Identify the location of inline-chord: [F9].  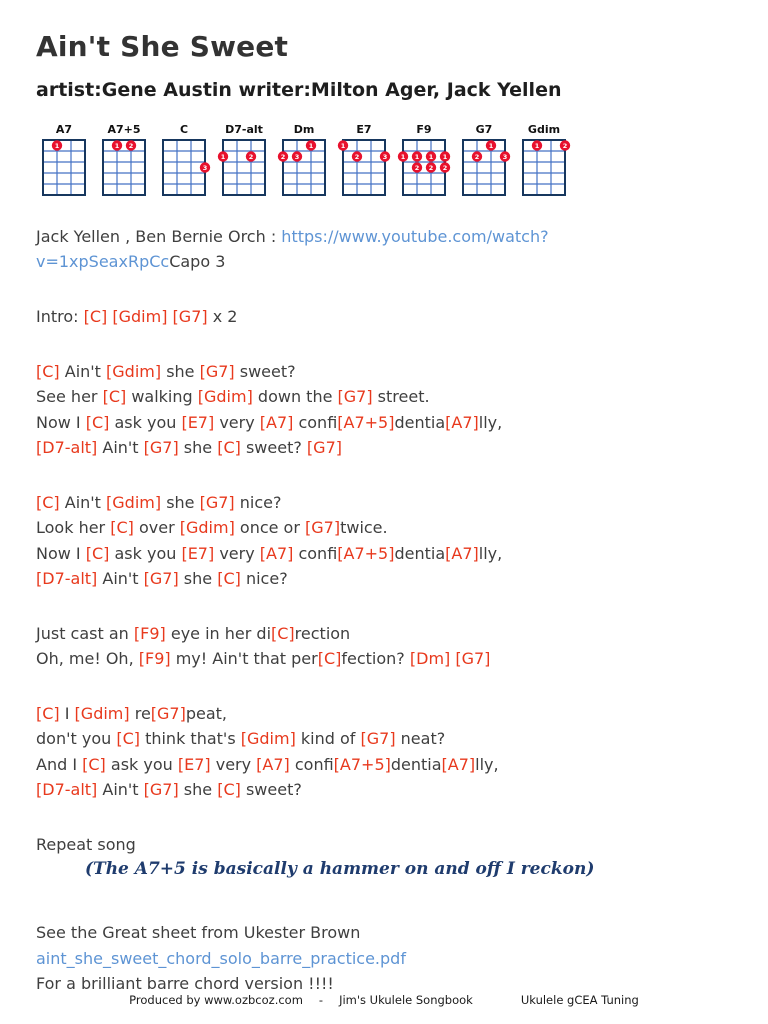
(149, 633).